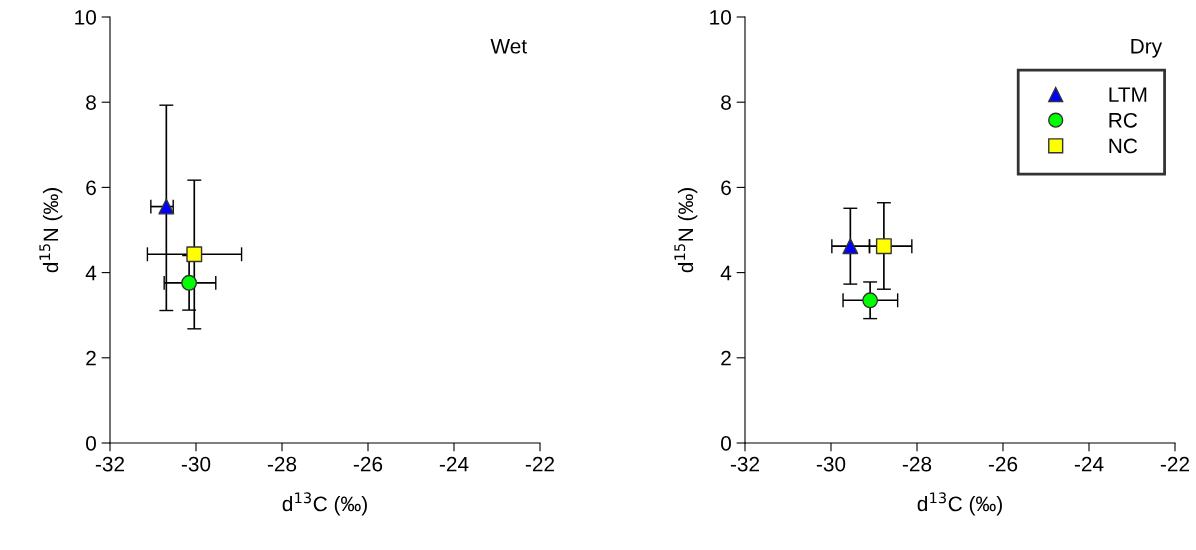 This screenshot has height=550, width=1196. Describe the element at coordinates (1128, 94) in the screenshot. I see `legend-label: LTM` at that location.